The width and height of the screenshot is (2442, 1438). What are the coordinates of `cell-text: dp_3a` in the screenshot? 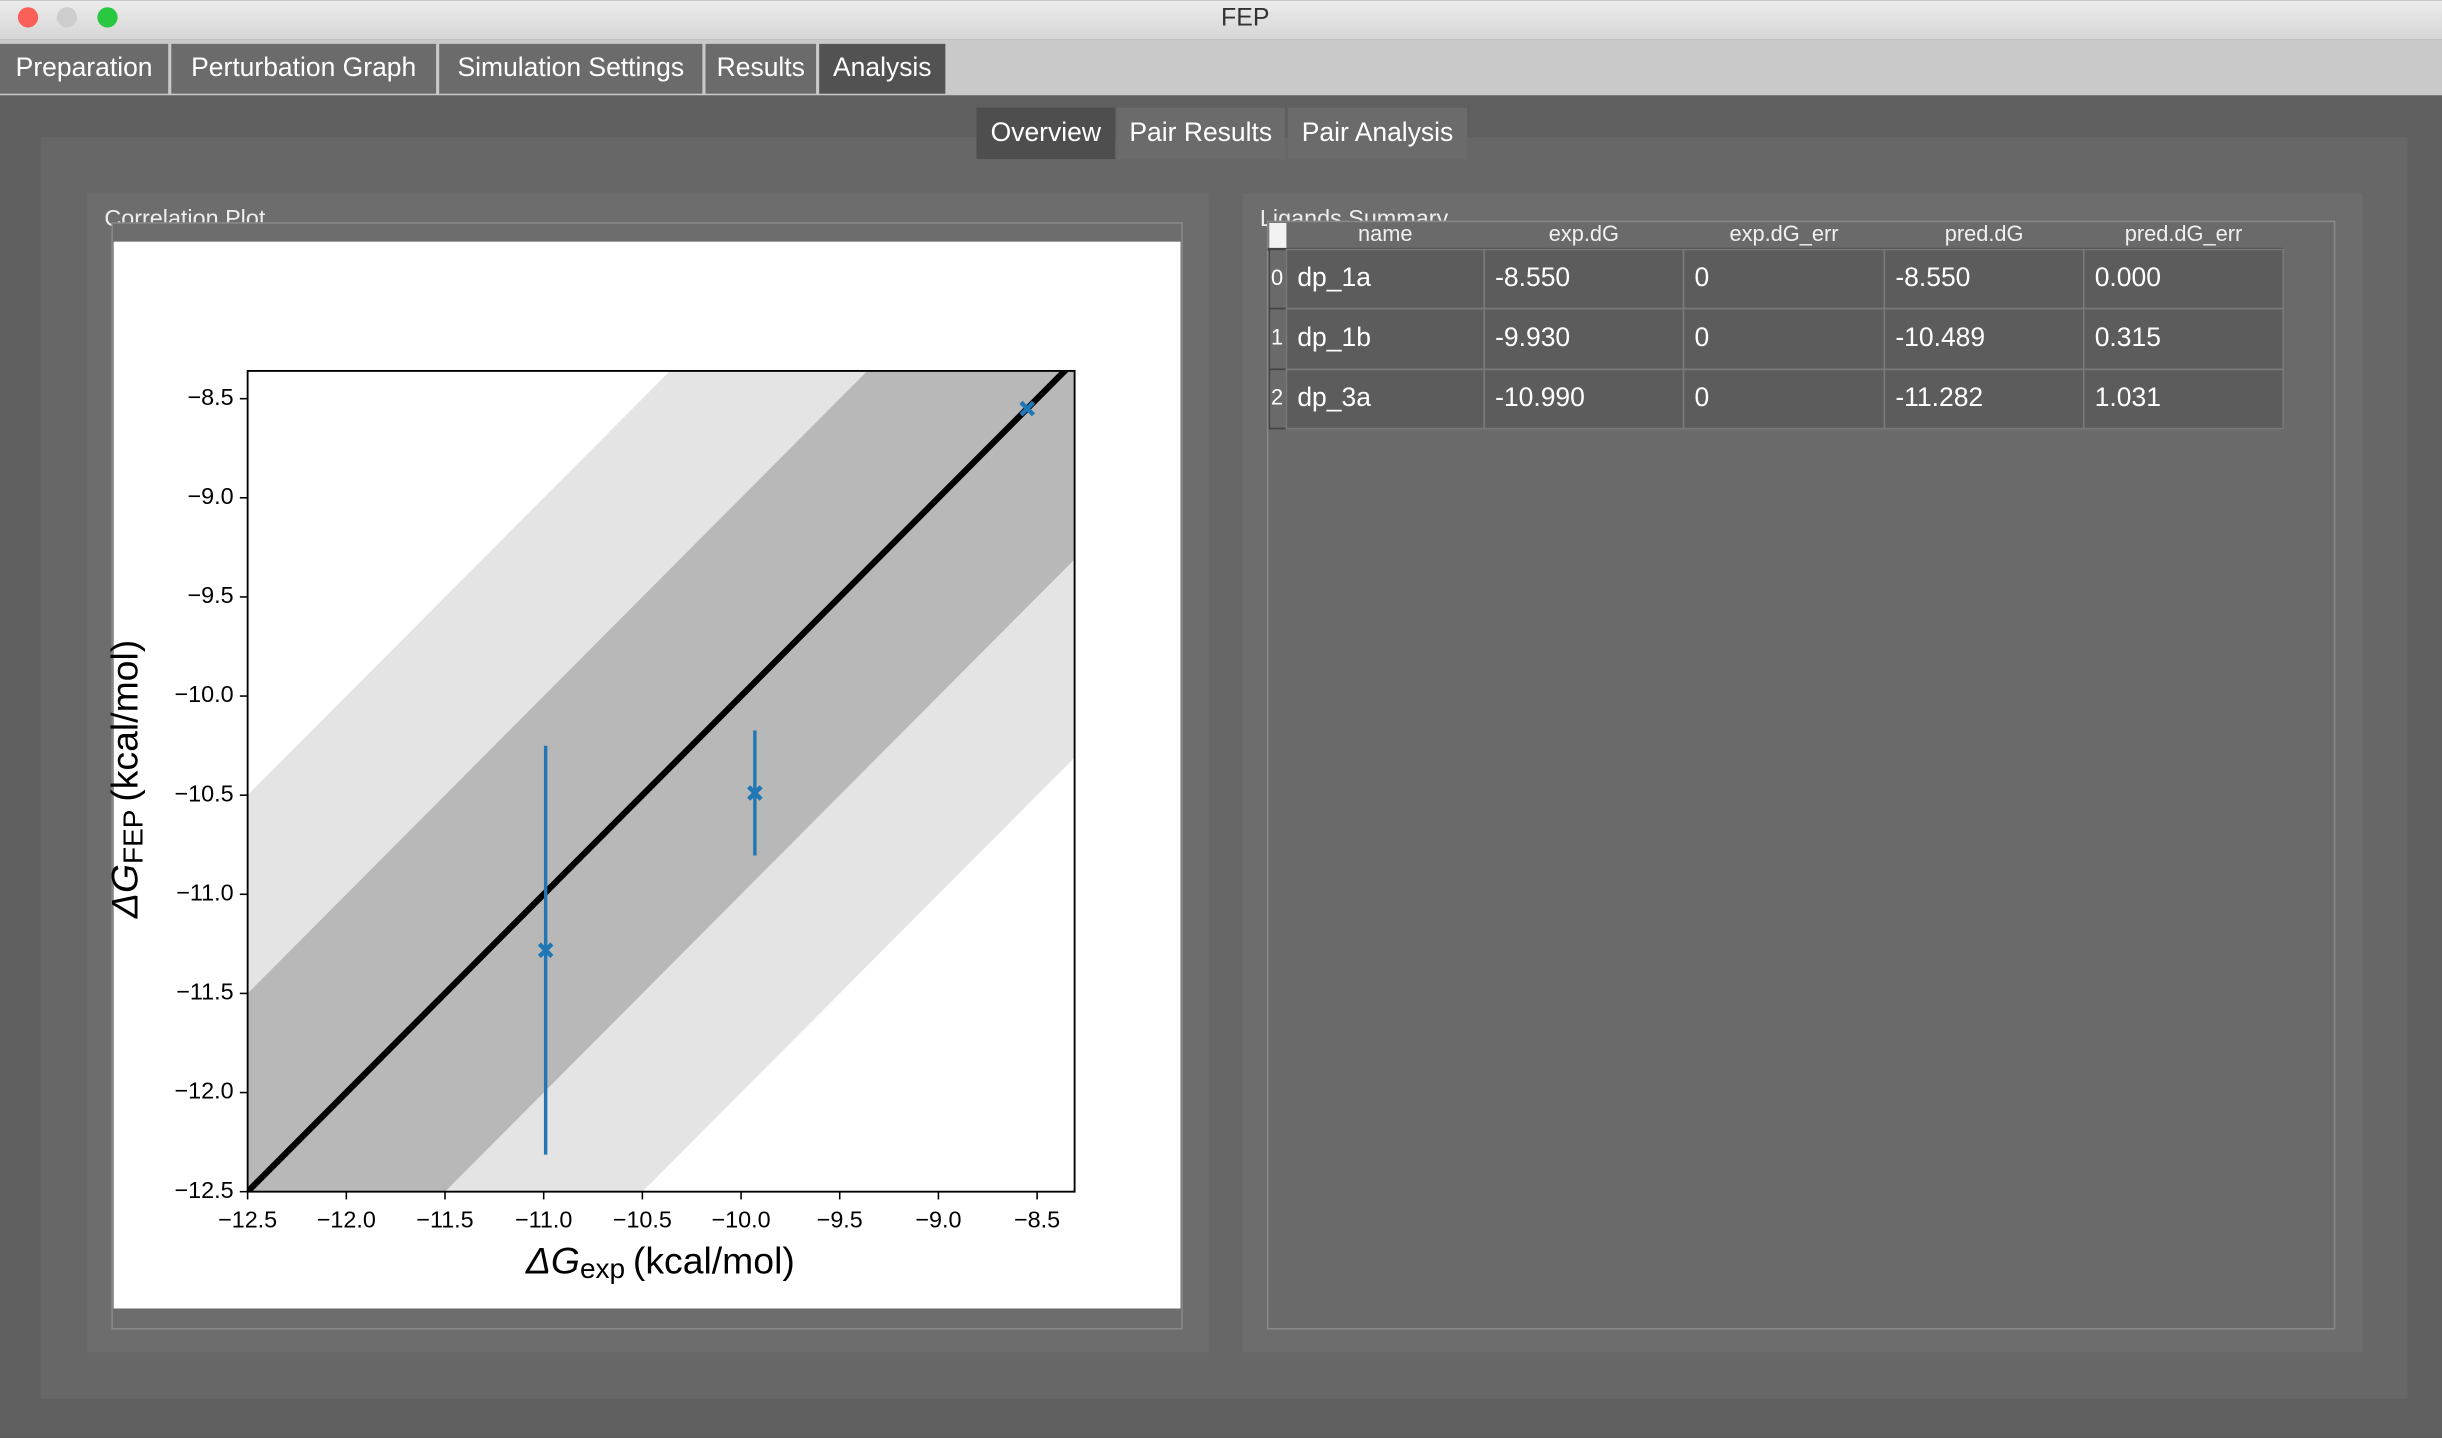 It's located at (1334, 397).